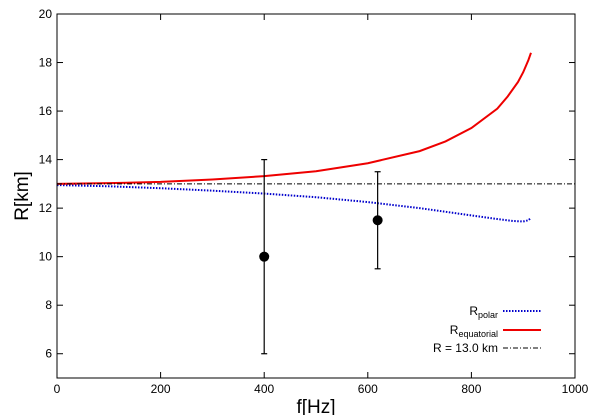 Image resolution: width=593 pixels, height=415 pixels. I want to click on y-tick-label: 14, so click(46, 160).